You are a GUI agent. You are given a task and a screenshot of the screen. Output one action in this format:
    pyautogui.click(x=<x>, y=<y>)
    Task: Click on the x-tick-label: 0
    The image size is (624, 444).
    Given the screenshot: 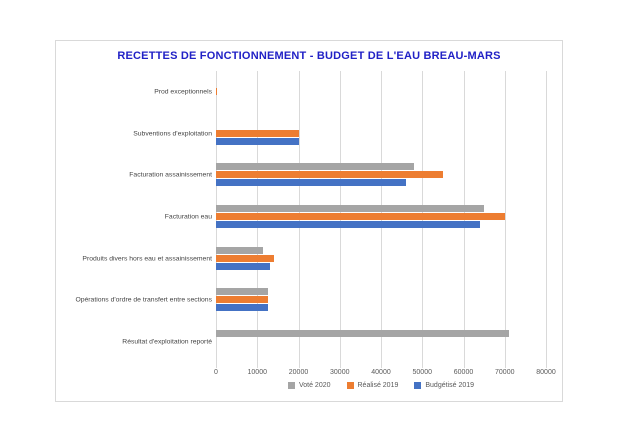 What is the action you would take?
    pyautogui.click(x=216, y=372)
    